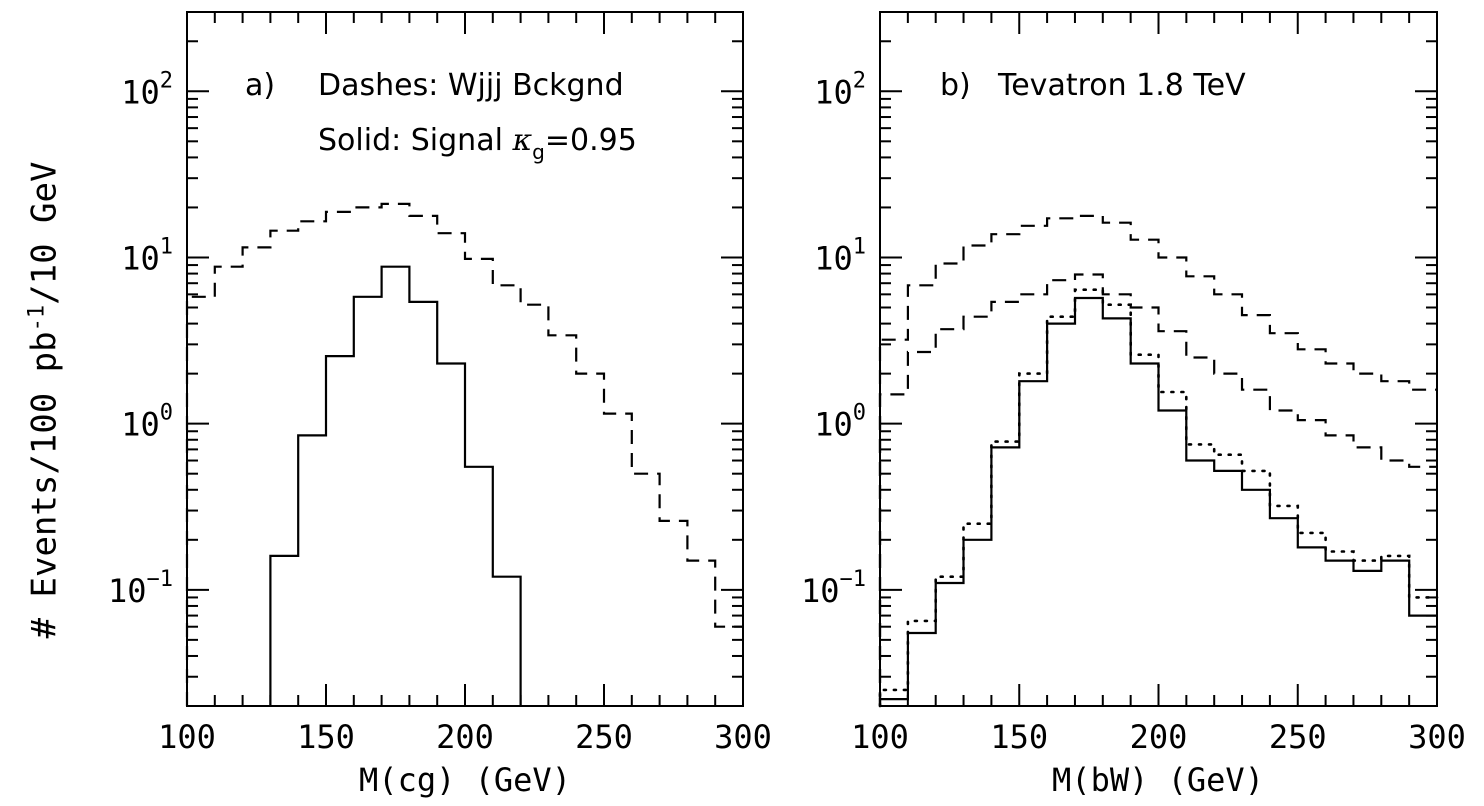  Describe the element at coordinates (147, 422) in the screenshot. I see `panel-a-y-tick-label: 10⁰` at that location.